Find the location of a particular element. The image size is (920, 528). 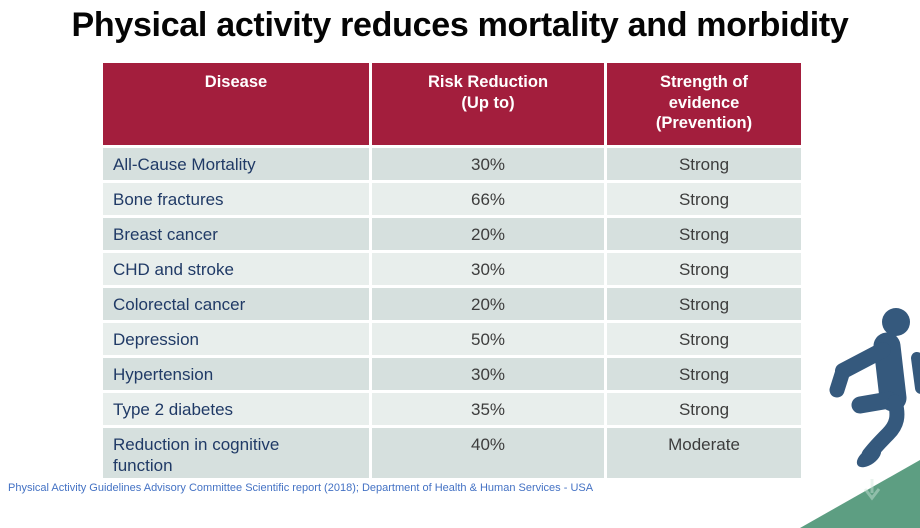

table-row: Hypertension 30% Strong is located at coordinates (452, 374).